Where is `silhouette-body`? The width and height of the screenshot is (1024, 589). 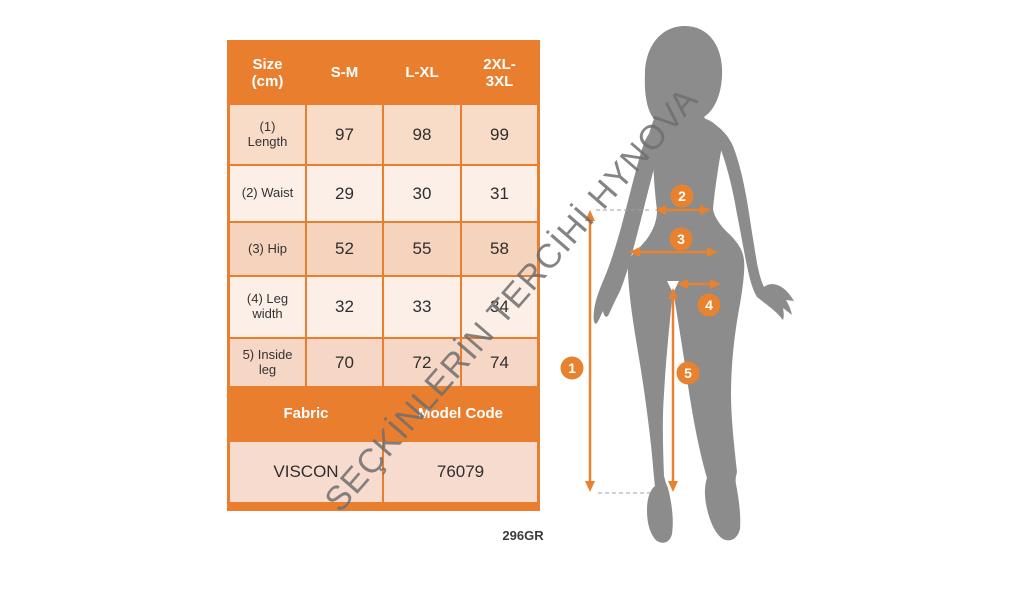 silhouette-body is located at coordinates (686, 316).